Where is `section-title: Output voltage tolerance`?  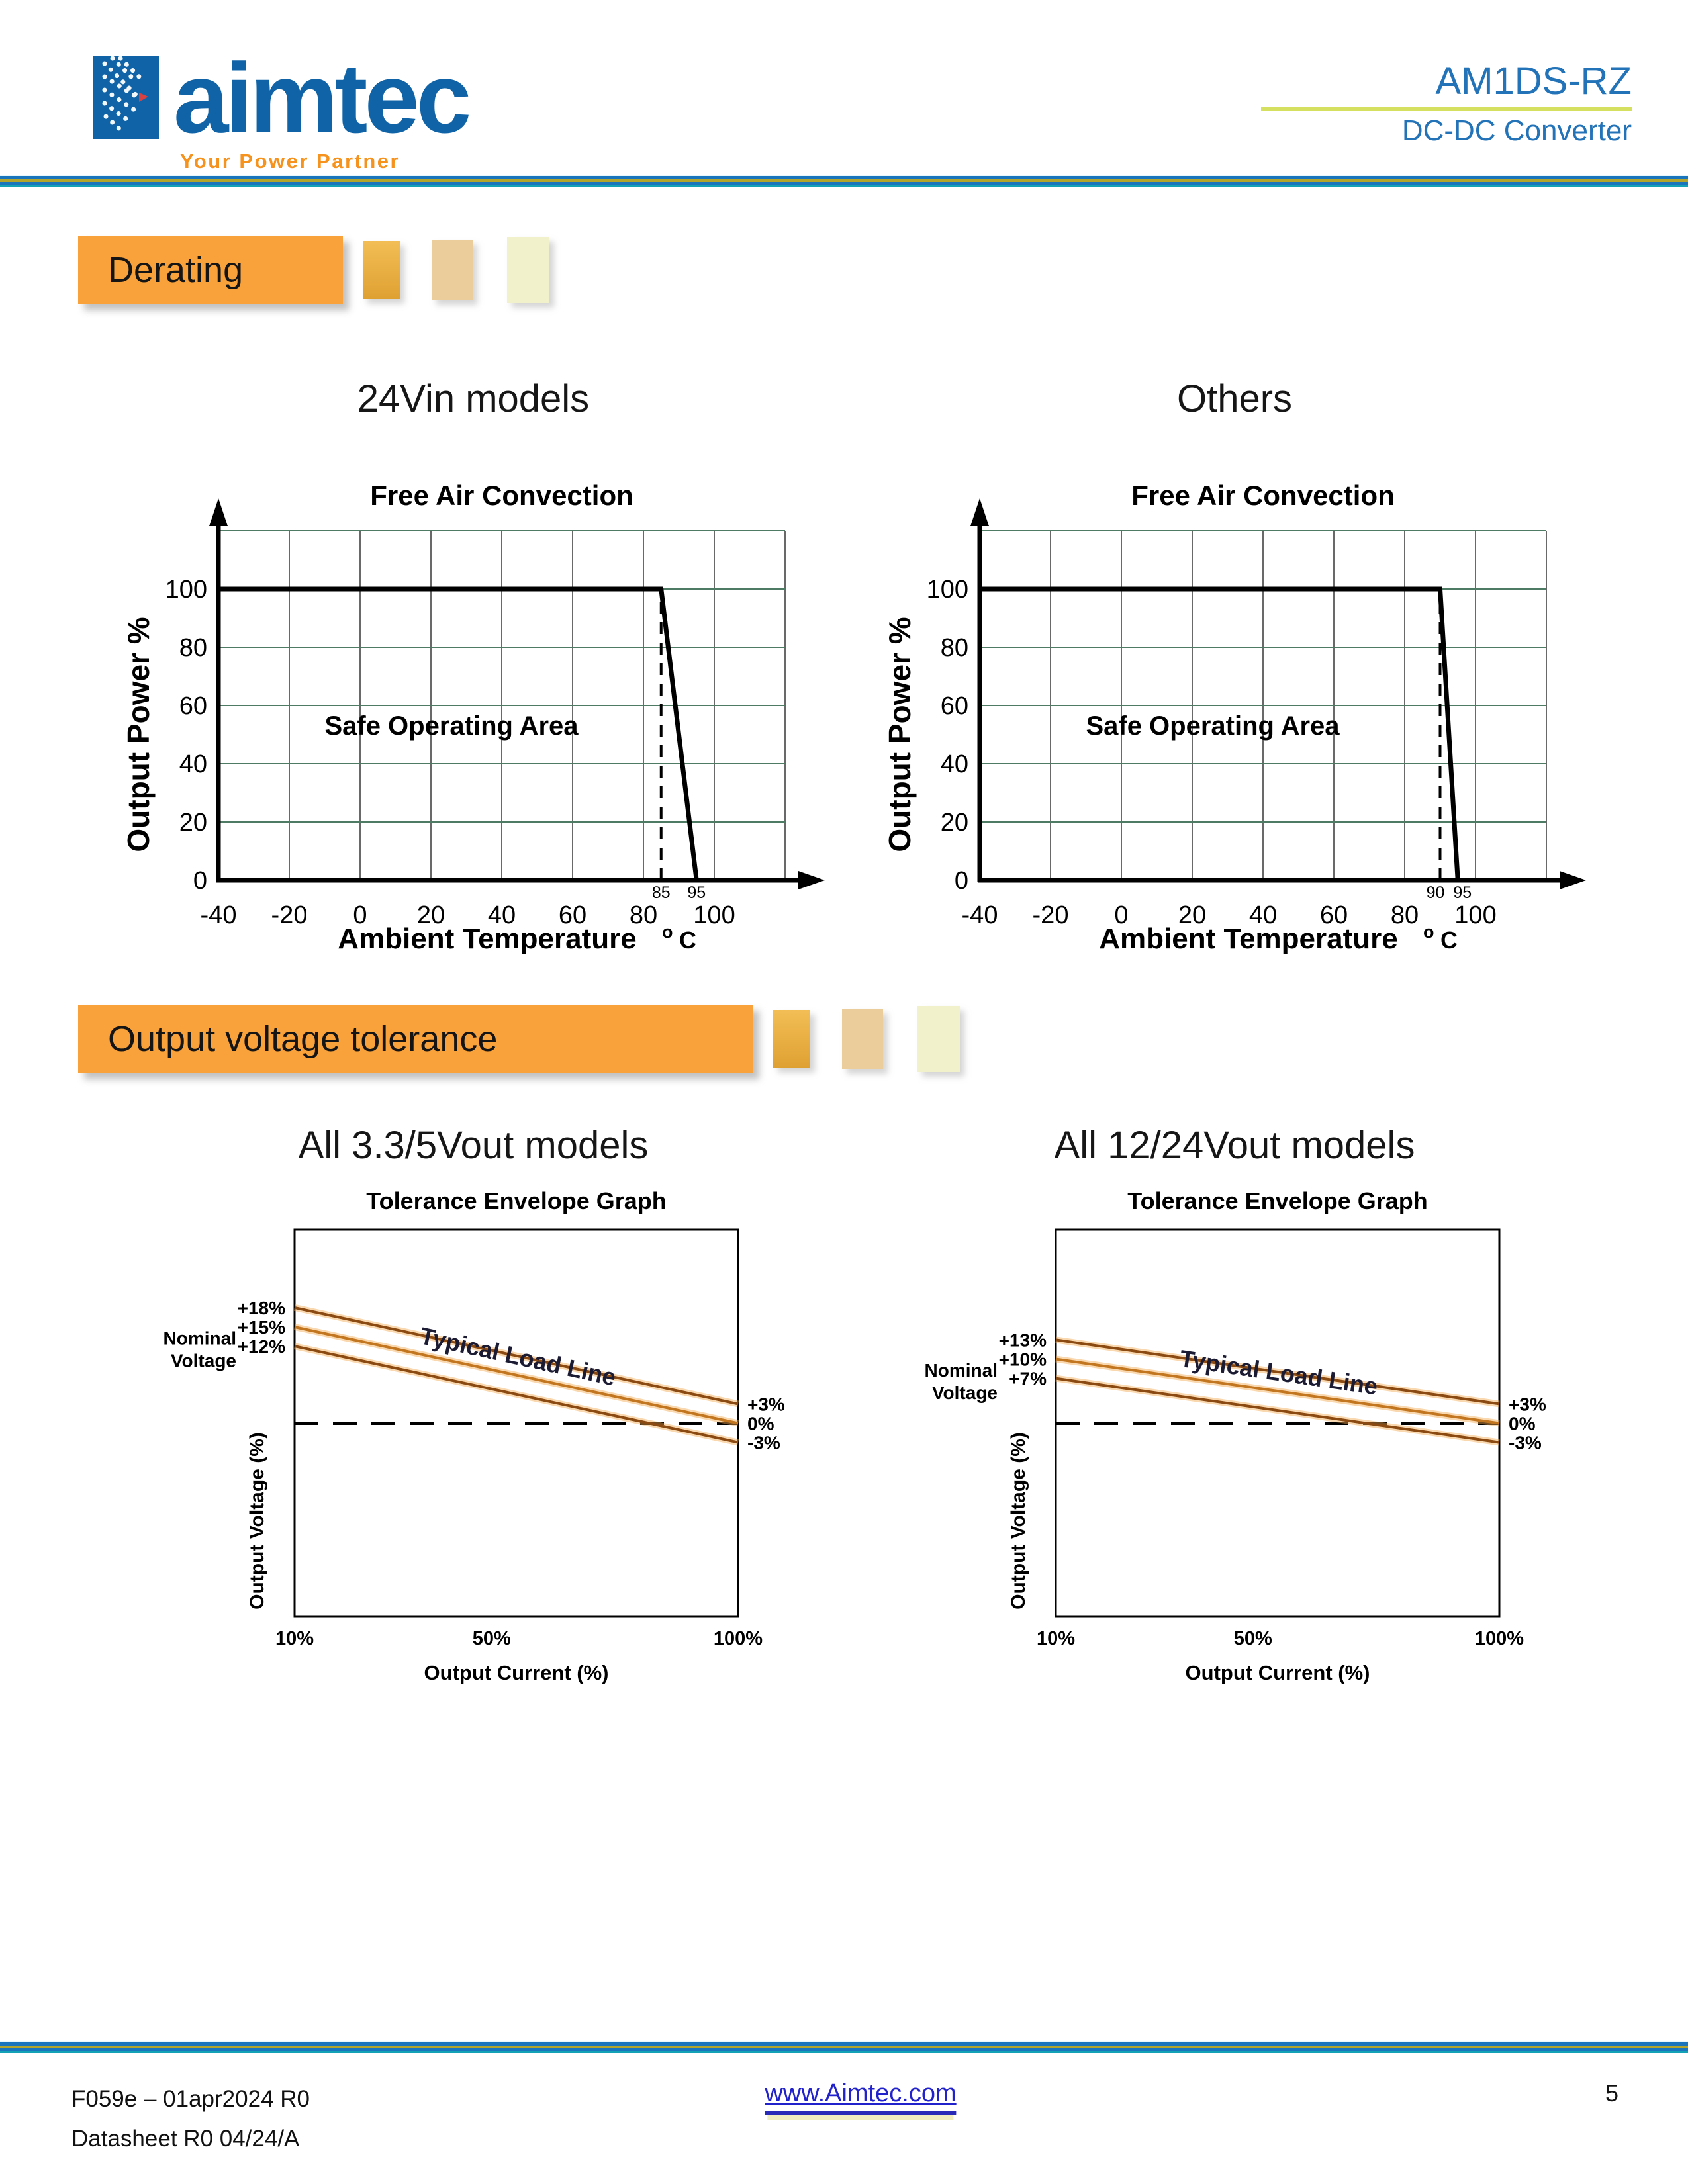
section-title: Output voltage tolerance is located at coordinates (415, 1039).